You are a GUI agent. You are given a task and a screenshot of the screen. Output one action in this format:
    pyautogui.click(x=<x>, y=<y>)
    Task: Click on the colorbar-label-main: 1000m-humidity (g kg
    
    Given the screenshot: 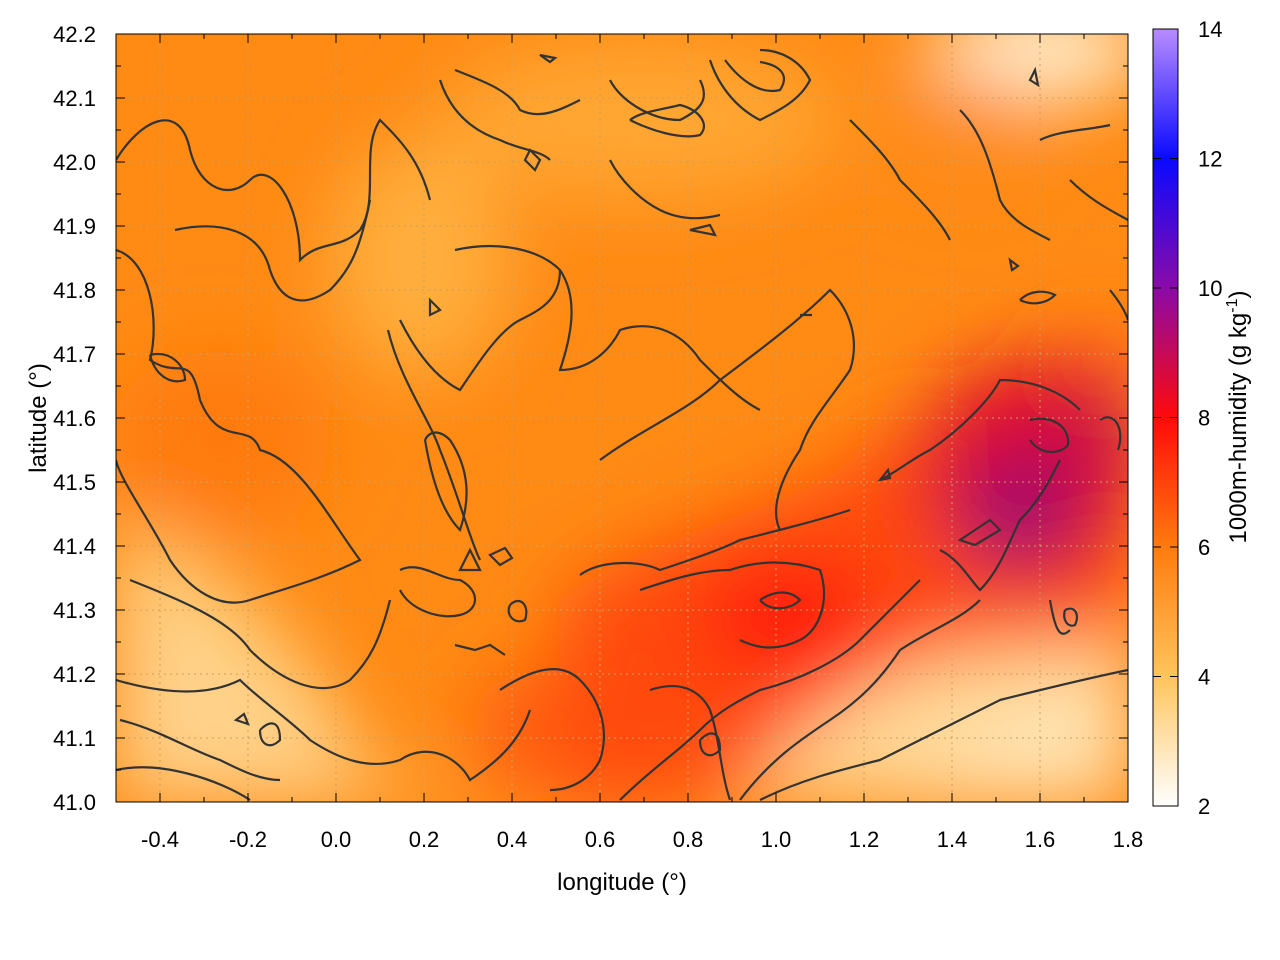 What is the action you would take?
    pyautogui.click(x=1238, y=428)
    